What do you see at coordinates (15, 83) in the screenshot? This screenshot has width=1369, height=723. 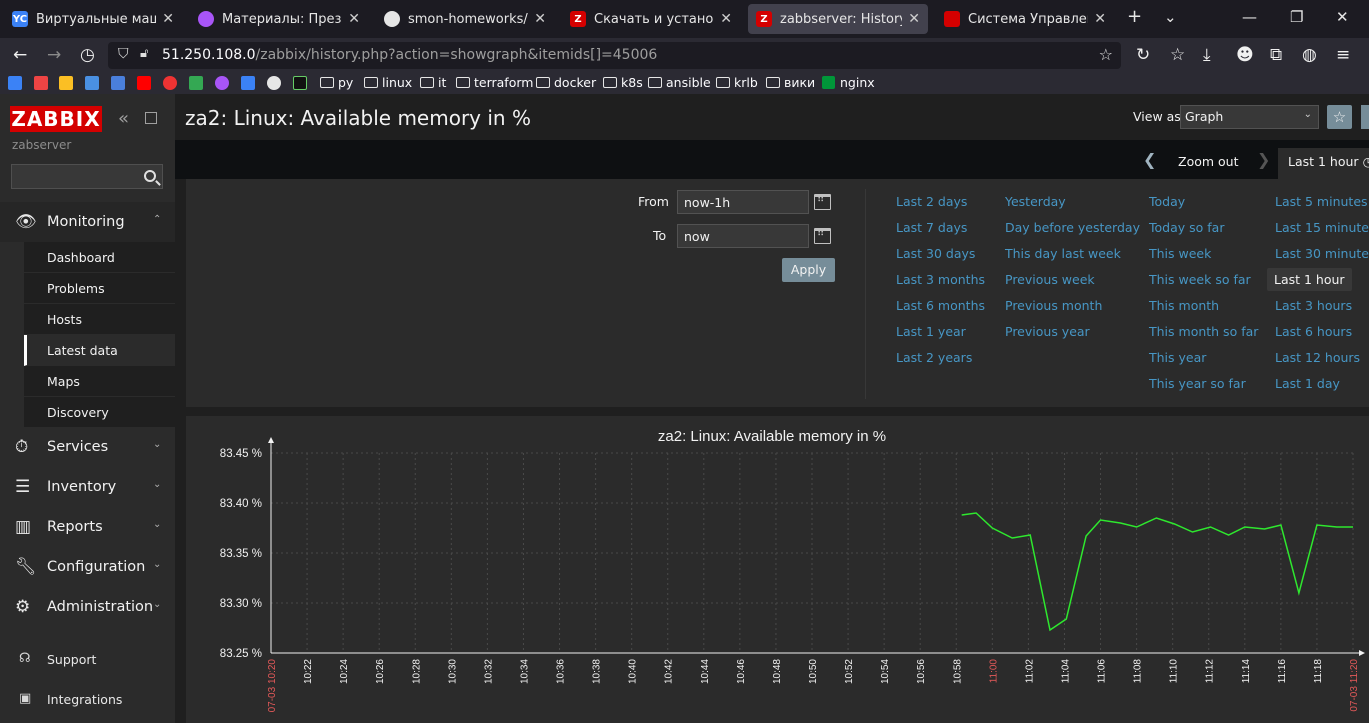 I see `mail-bookmark-icon` at bounding box center [15, 83].